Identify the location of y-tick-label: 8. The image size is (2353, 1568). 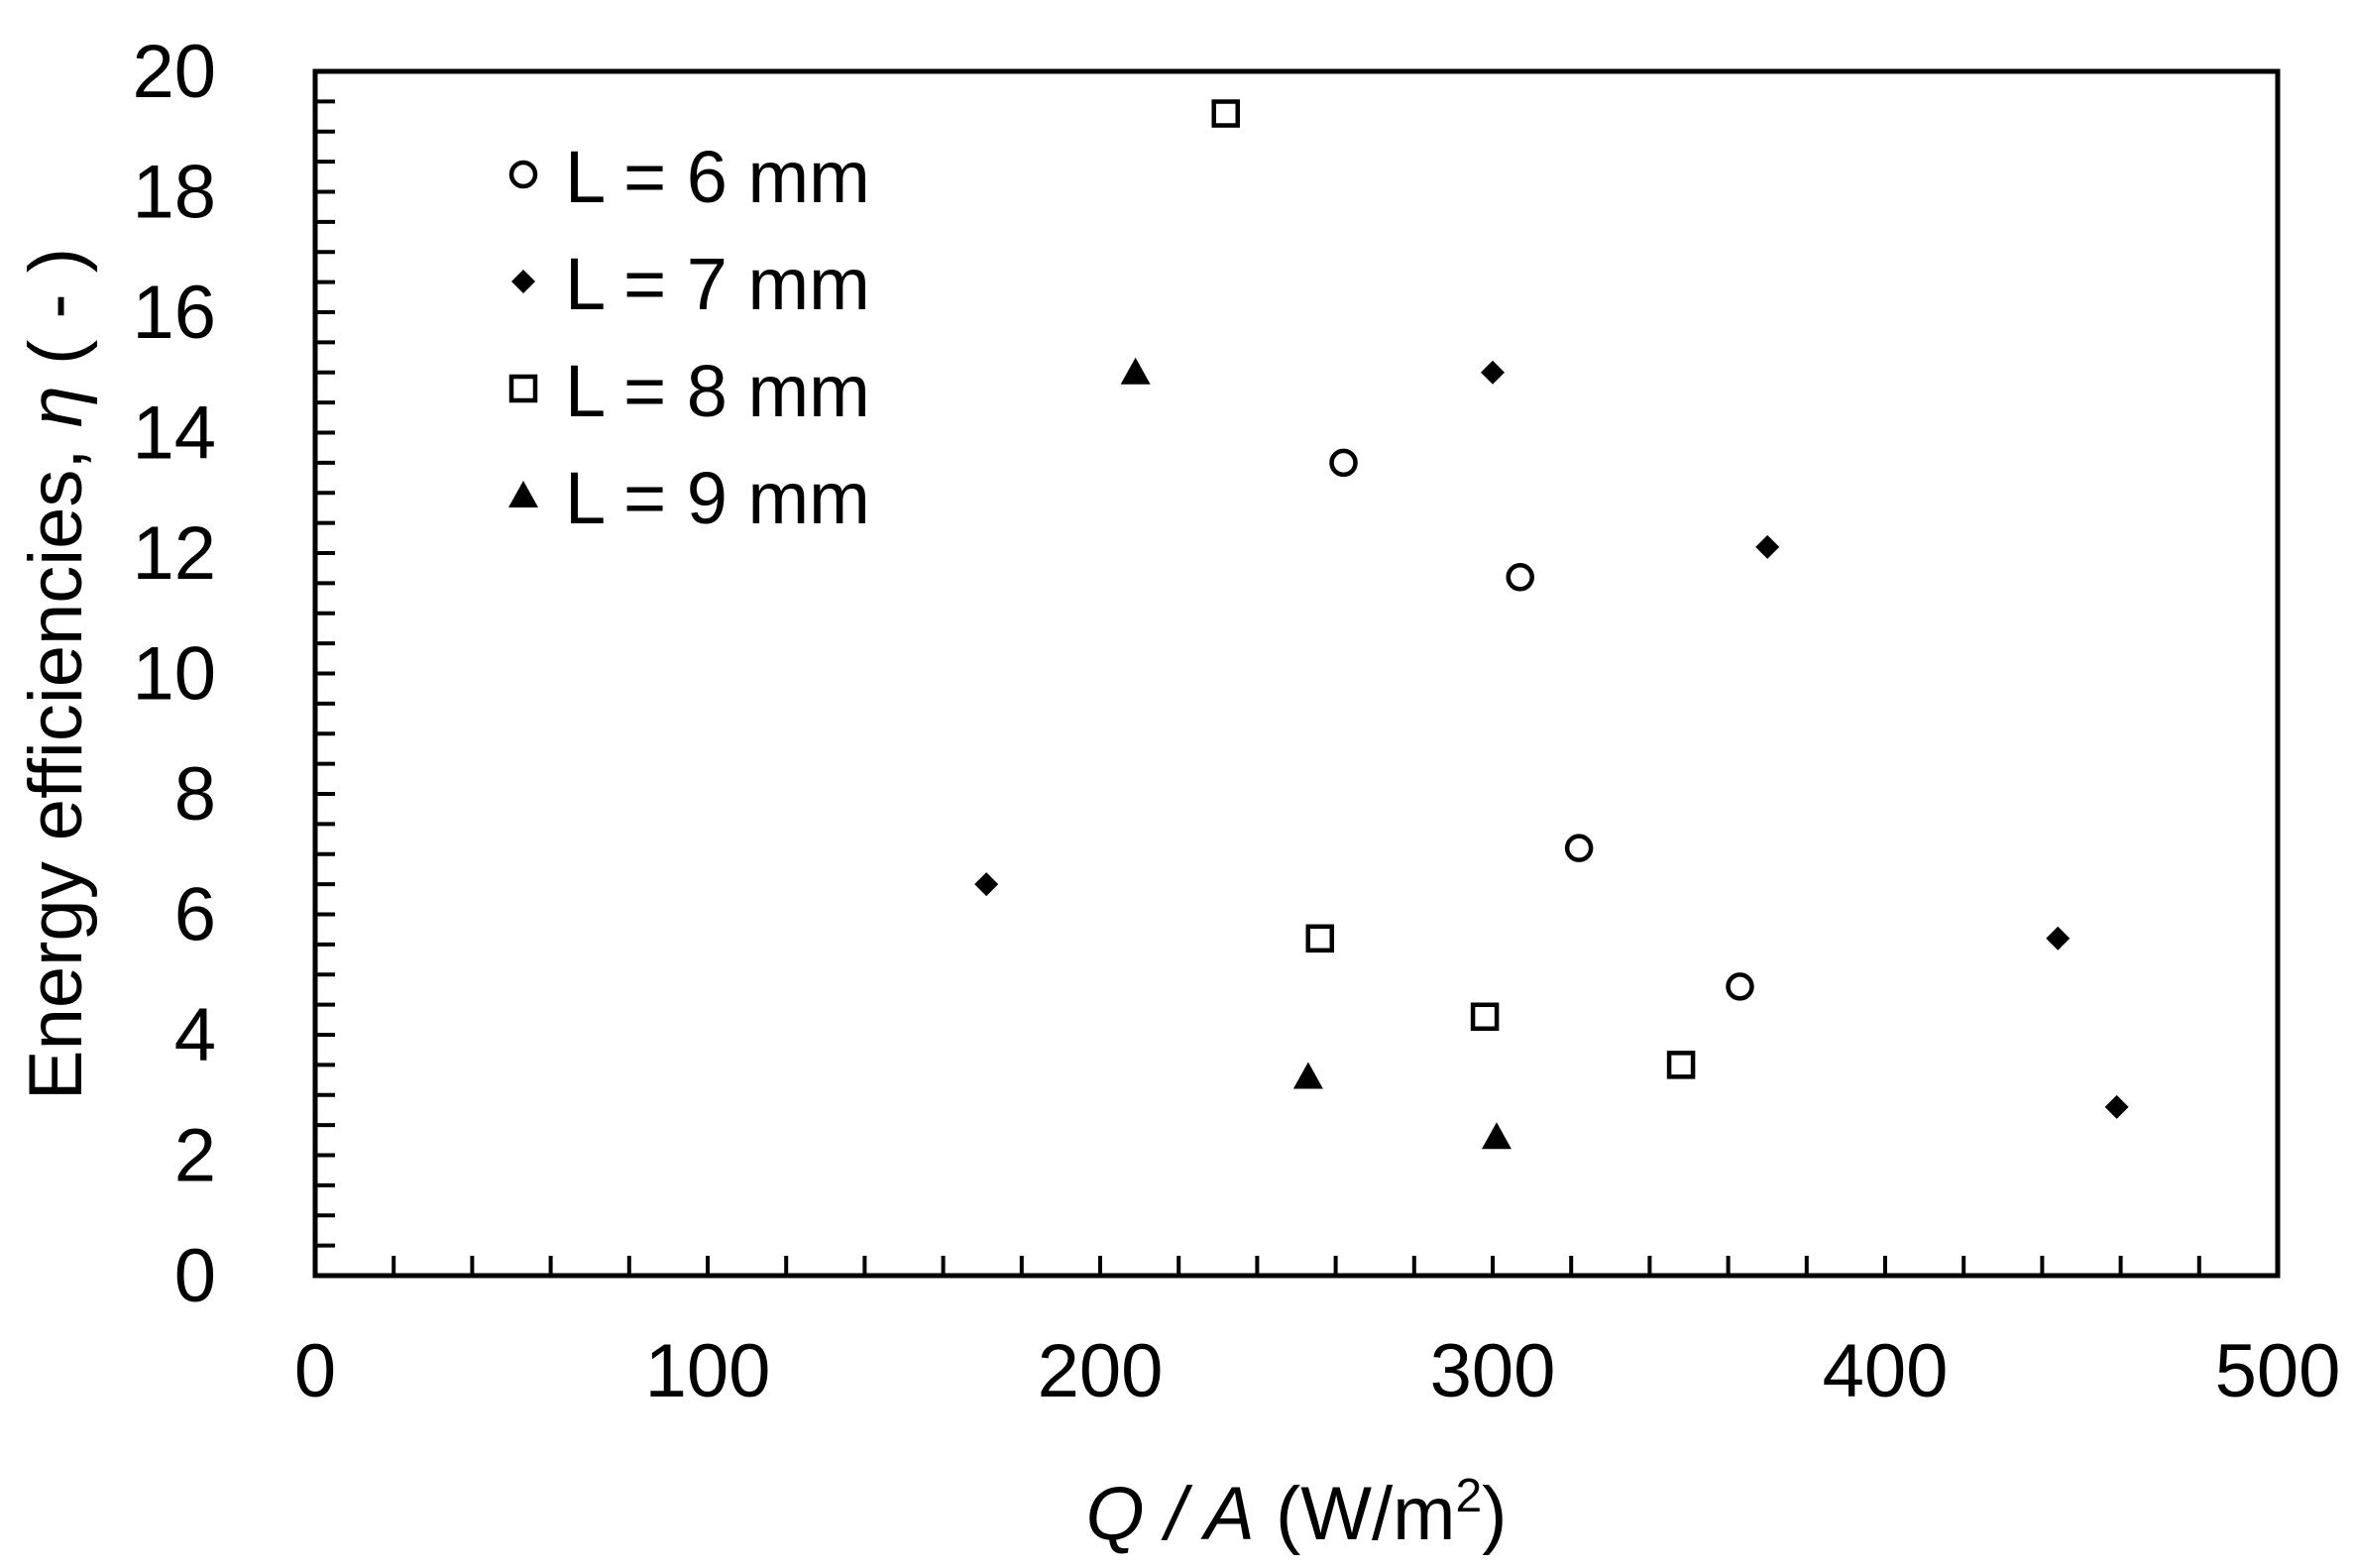
(195, 794).